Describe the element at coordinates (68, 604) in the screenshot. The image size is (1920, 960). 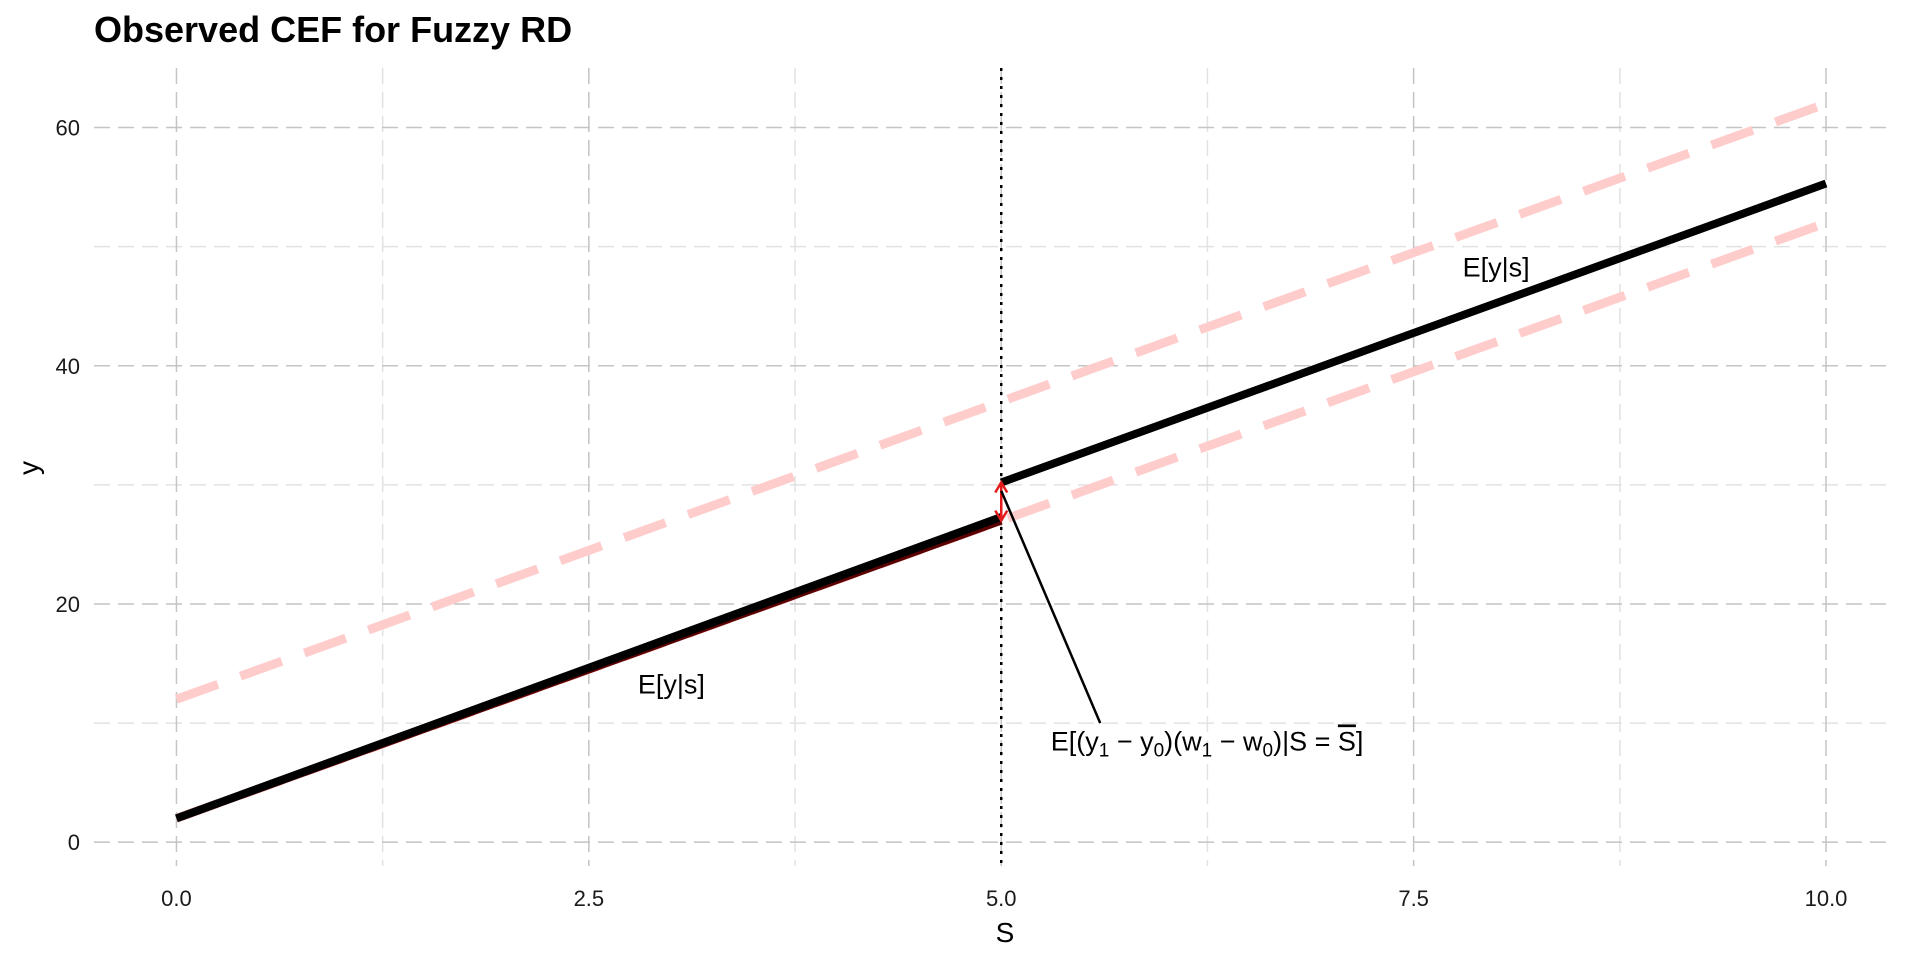
I see `y-tick-label: 20` at that location.